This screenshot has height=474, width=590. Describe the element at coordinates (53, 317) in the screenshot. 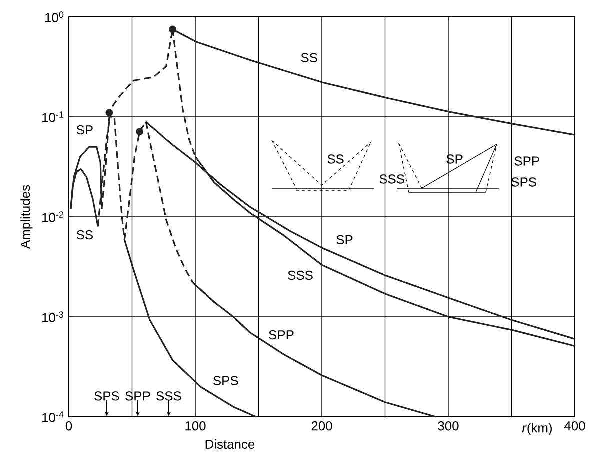

I see `y-tick-label: 10$^{-3}$` at that location.